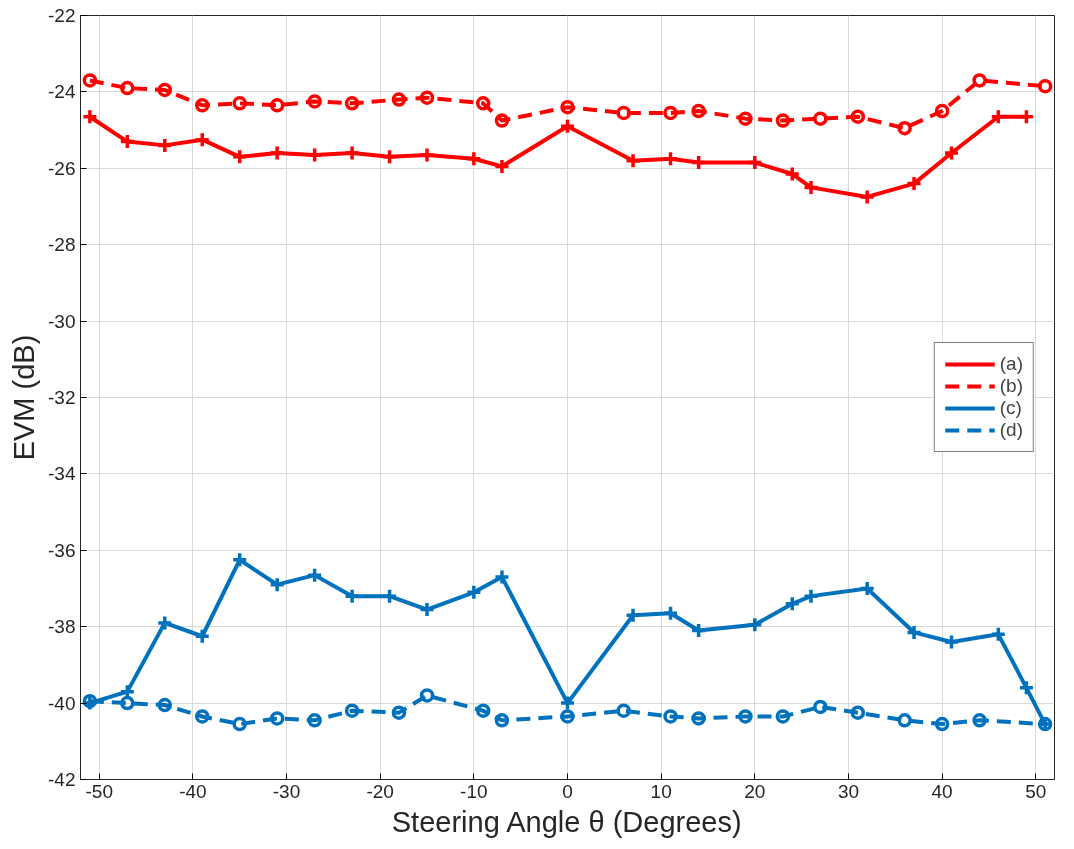  What do you see at coordinates (755, 791) in the screenshot?
I see `x-tick-label: 20` at bounding box center [755, 791].